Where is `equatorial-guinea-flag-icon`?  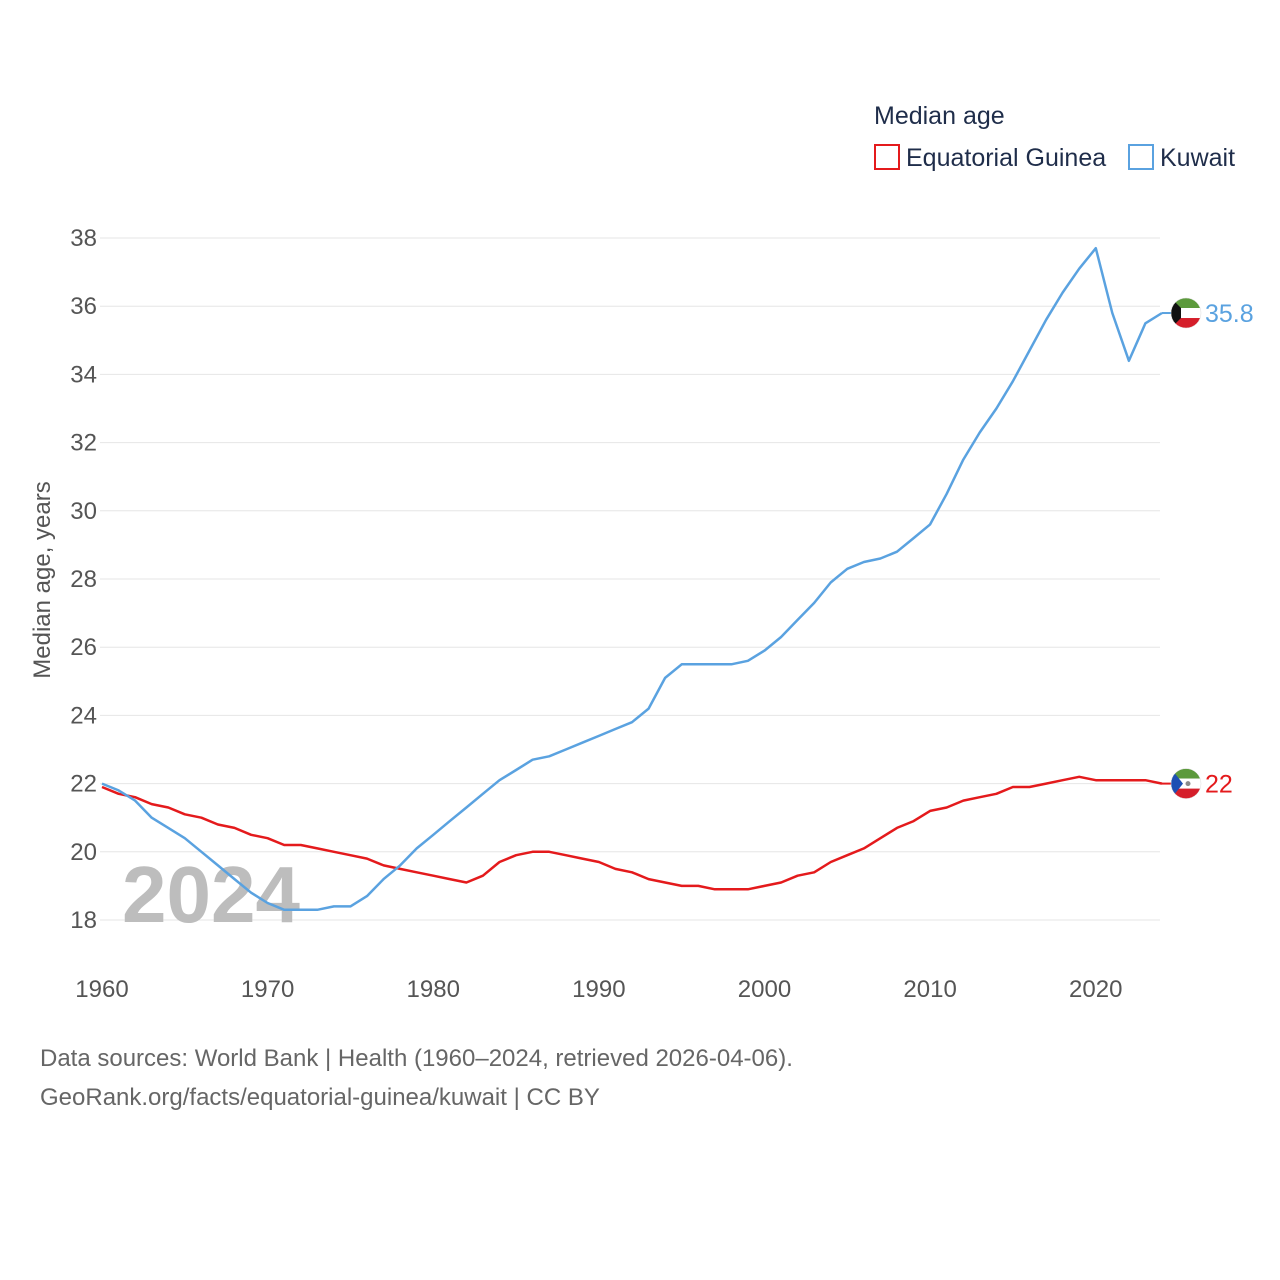 equatorial-guinea-flag-icon is located at coordinates (1186, 783).